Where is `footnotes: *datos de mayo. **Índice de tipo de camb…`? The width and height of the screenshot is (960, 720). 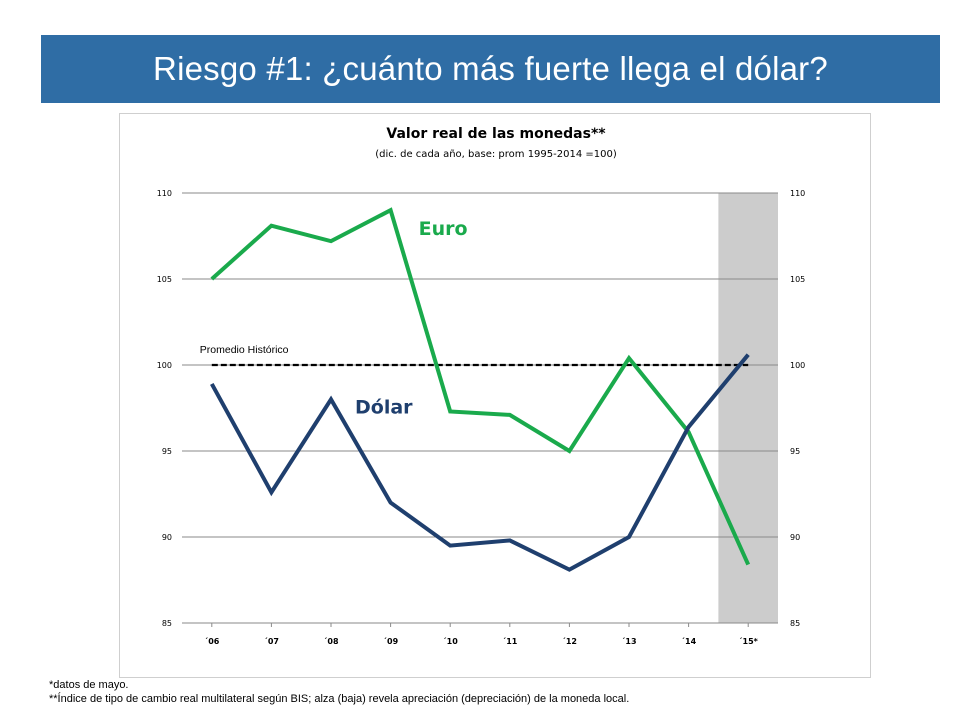
footnotes: *datos de mayo. **Índice de tipo de camb… is located at coordinates (339, 692).